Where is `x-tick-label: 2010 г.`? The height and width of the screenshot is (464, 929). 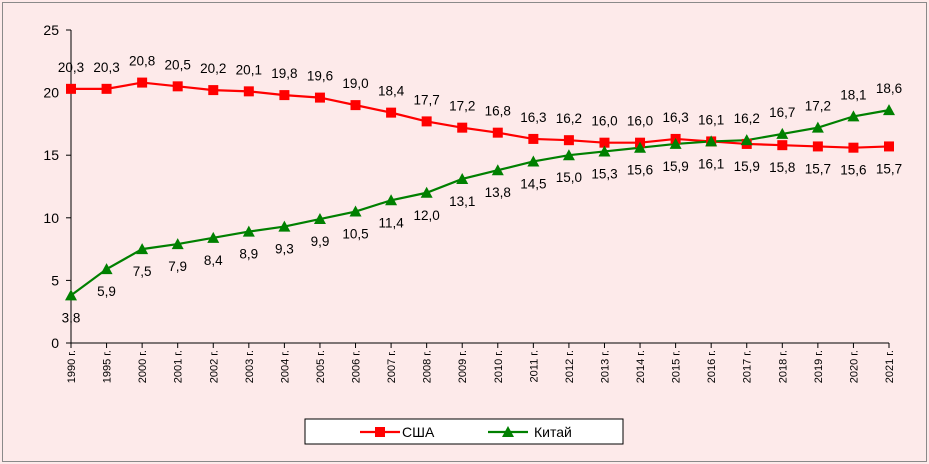
x-tick-label: 2010 г. is located at coordinates (499, 366).